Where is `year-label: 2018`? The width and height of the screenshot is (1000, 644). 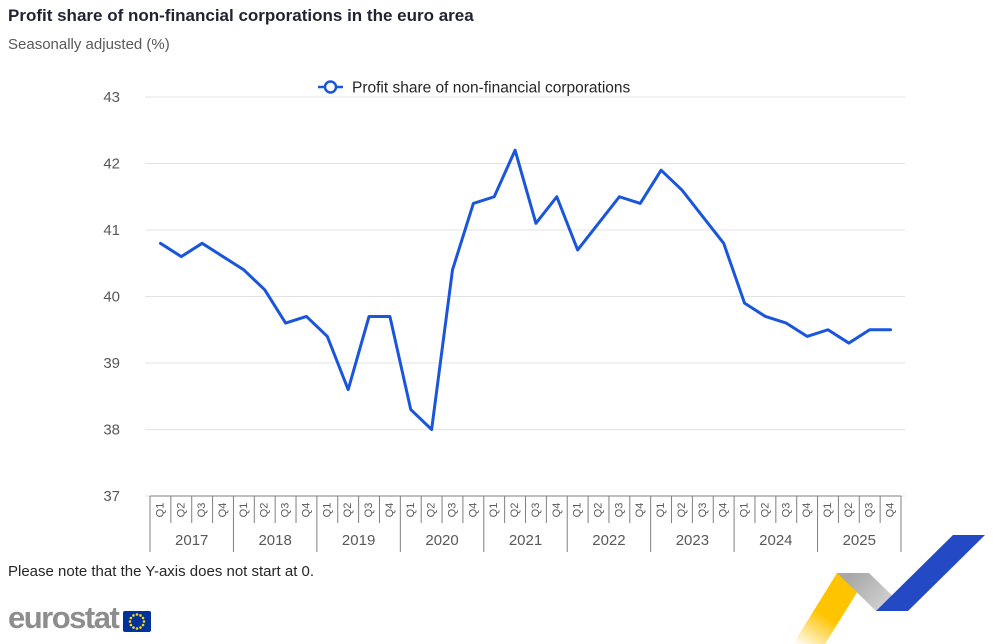 year-label: 2018 is located at coordinates (274, 540).